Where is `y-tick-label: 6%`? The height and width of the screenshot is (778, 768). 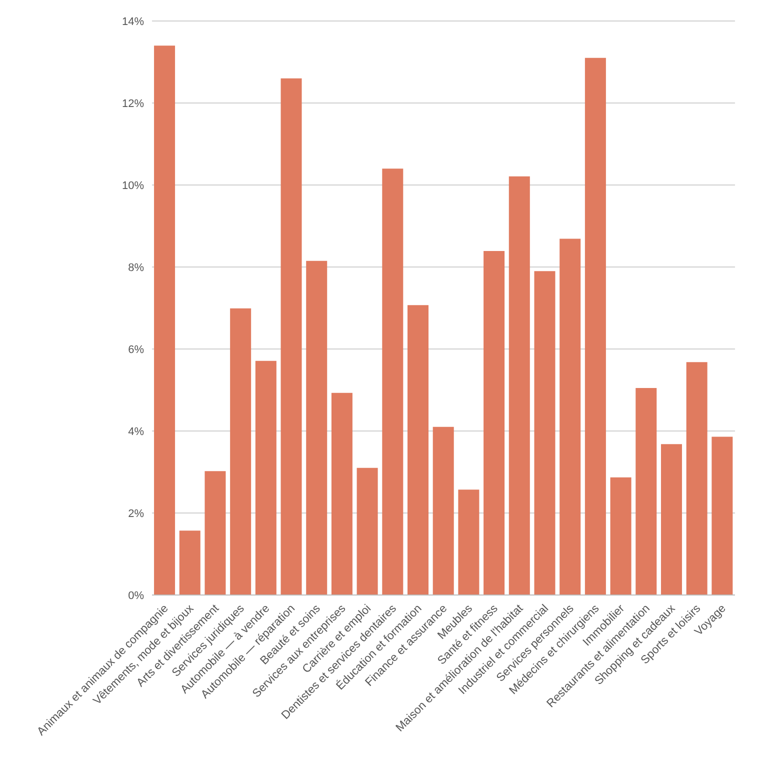 y-tick-label: 6% is located at coordinates (136, 350).